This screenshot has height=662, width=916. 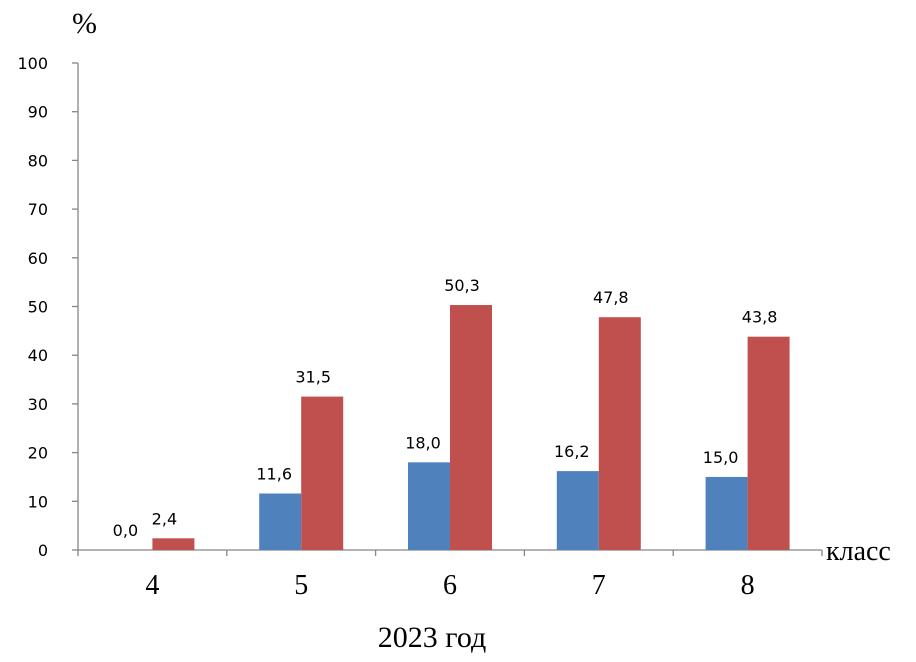 What do you see at coordinates (125, 530) in the screenshot?
I see `data-label: 0,0` at bounding box center [125, 530].